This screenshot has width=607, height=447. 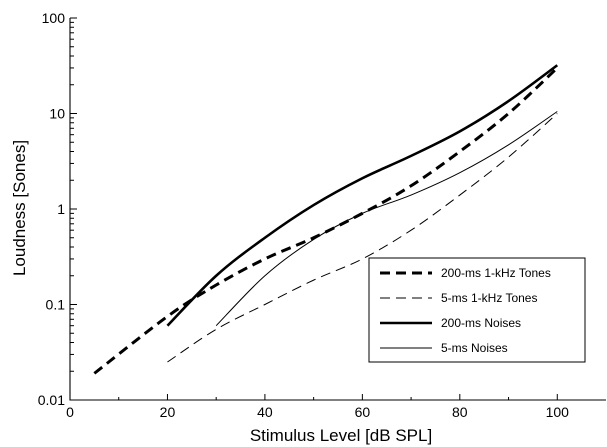 I want to click on y-tick-label: 100, so click(x=54, y=18).